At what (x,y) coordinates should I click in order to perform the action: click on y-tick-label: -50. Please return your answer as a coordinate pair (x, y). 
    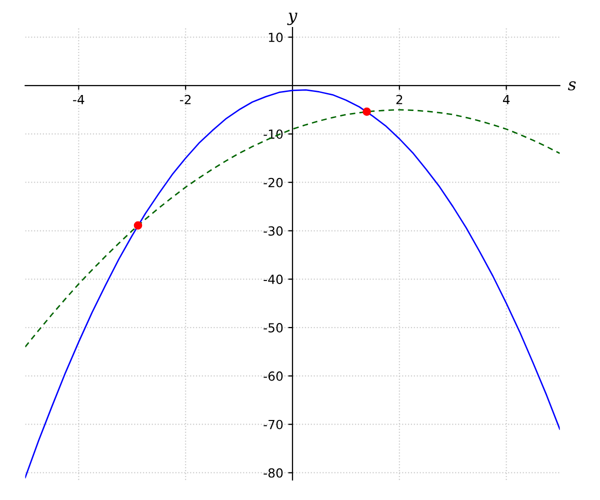
    Looking at the image, I should click on (273, 327).